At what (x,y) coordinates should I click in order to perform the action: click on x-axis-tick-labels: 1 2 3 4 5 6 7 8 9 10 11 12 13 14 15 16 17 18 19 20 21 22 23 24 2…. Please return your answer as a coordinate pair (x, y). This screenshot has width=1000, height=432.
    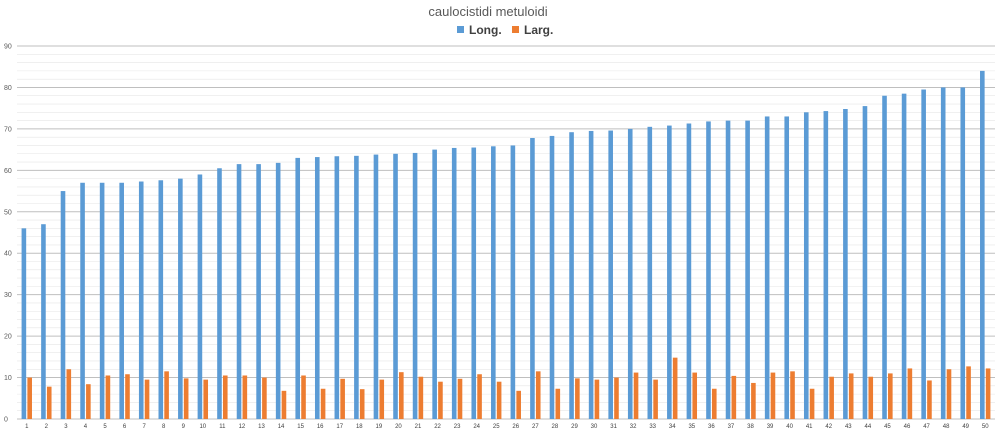
    Looking at the image, I should click on (507, 427).